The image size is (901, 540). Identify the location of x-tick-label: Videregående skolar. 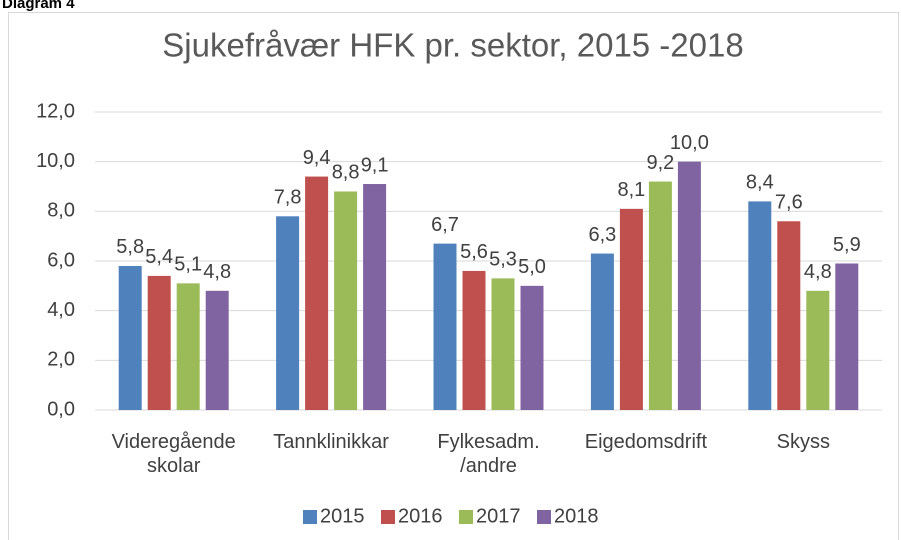
(173, 454).